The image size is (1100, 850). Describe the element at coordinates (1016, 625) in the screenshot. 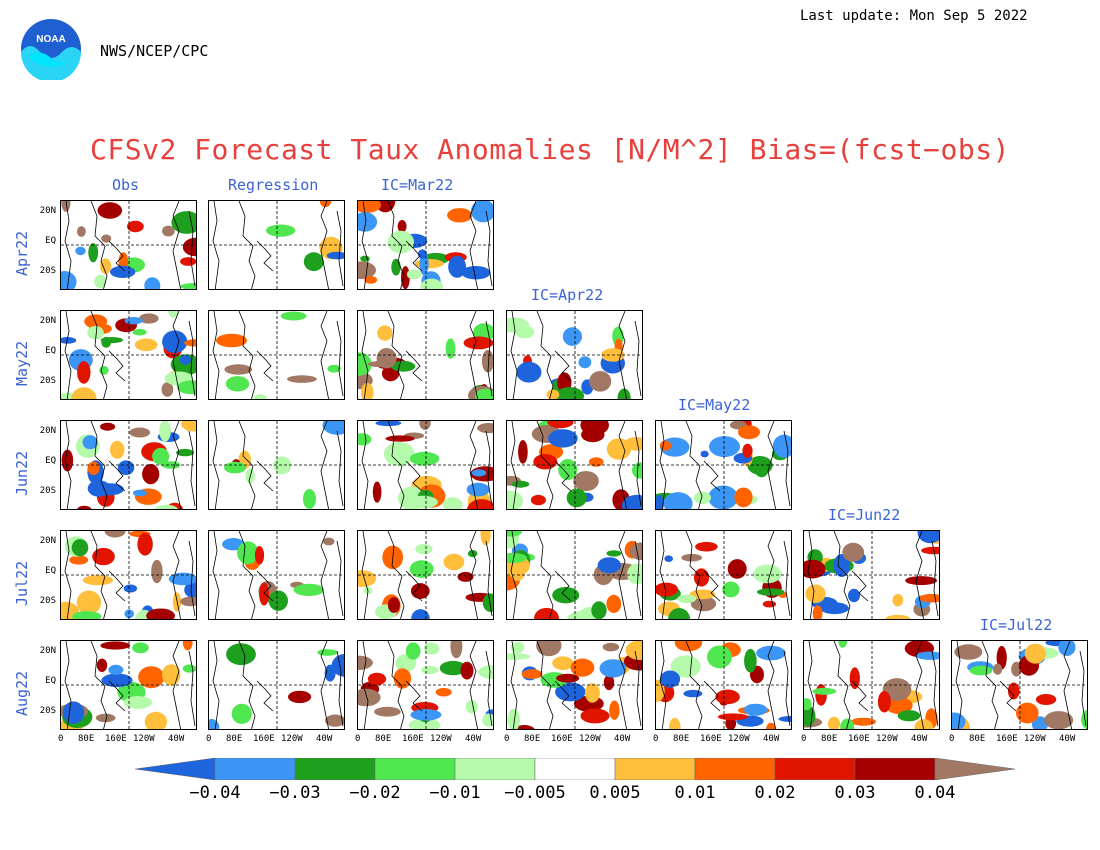

I see `column-label-6: IC=Jul22` at that location.